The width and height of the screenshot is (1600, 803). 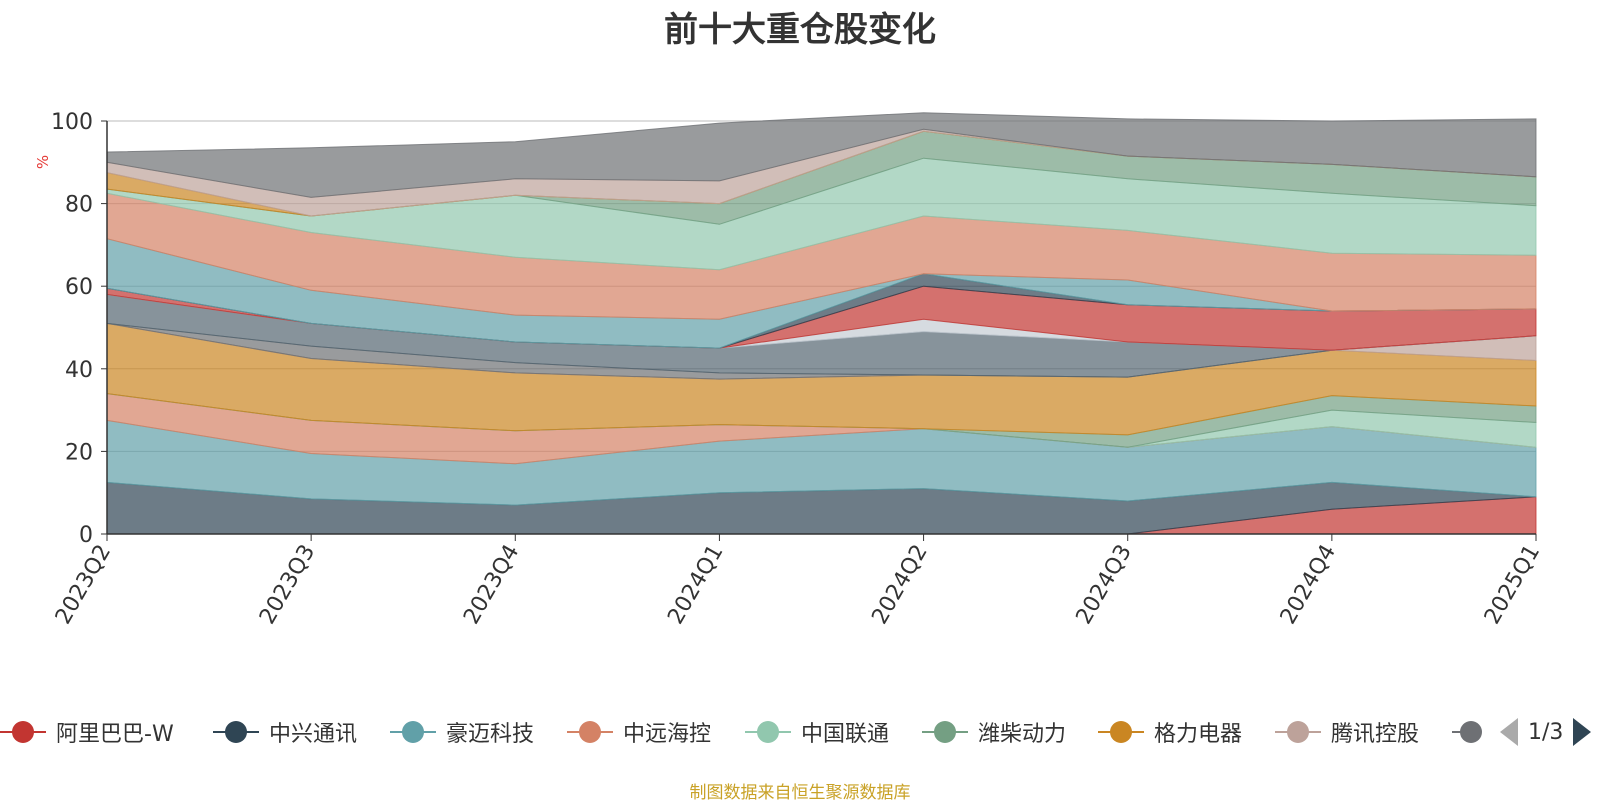 I want to click on legend-item: 腾讯控股, so click(x=1347, y=732).